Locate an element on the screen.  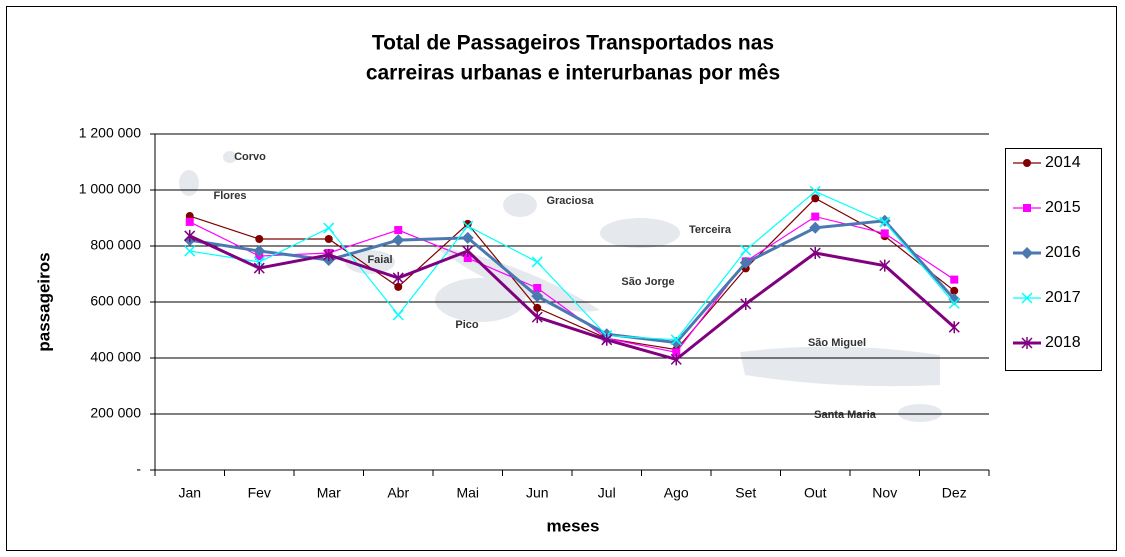
y-axis-title: passageiros is located at coordinates (43, 301).